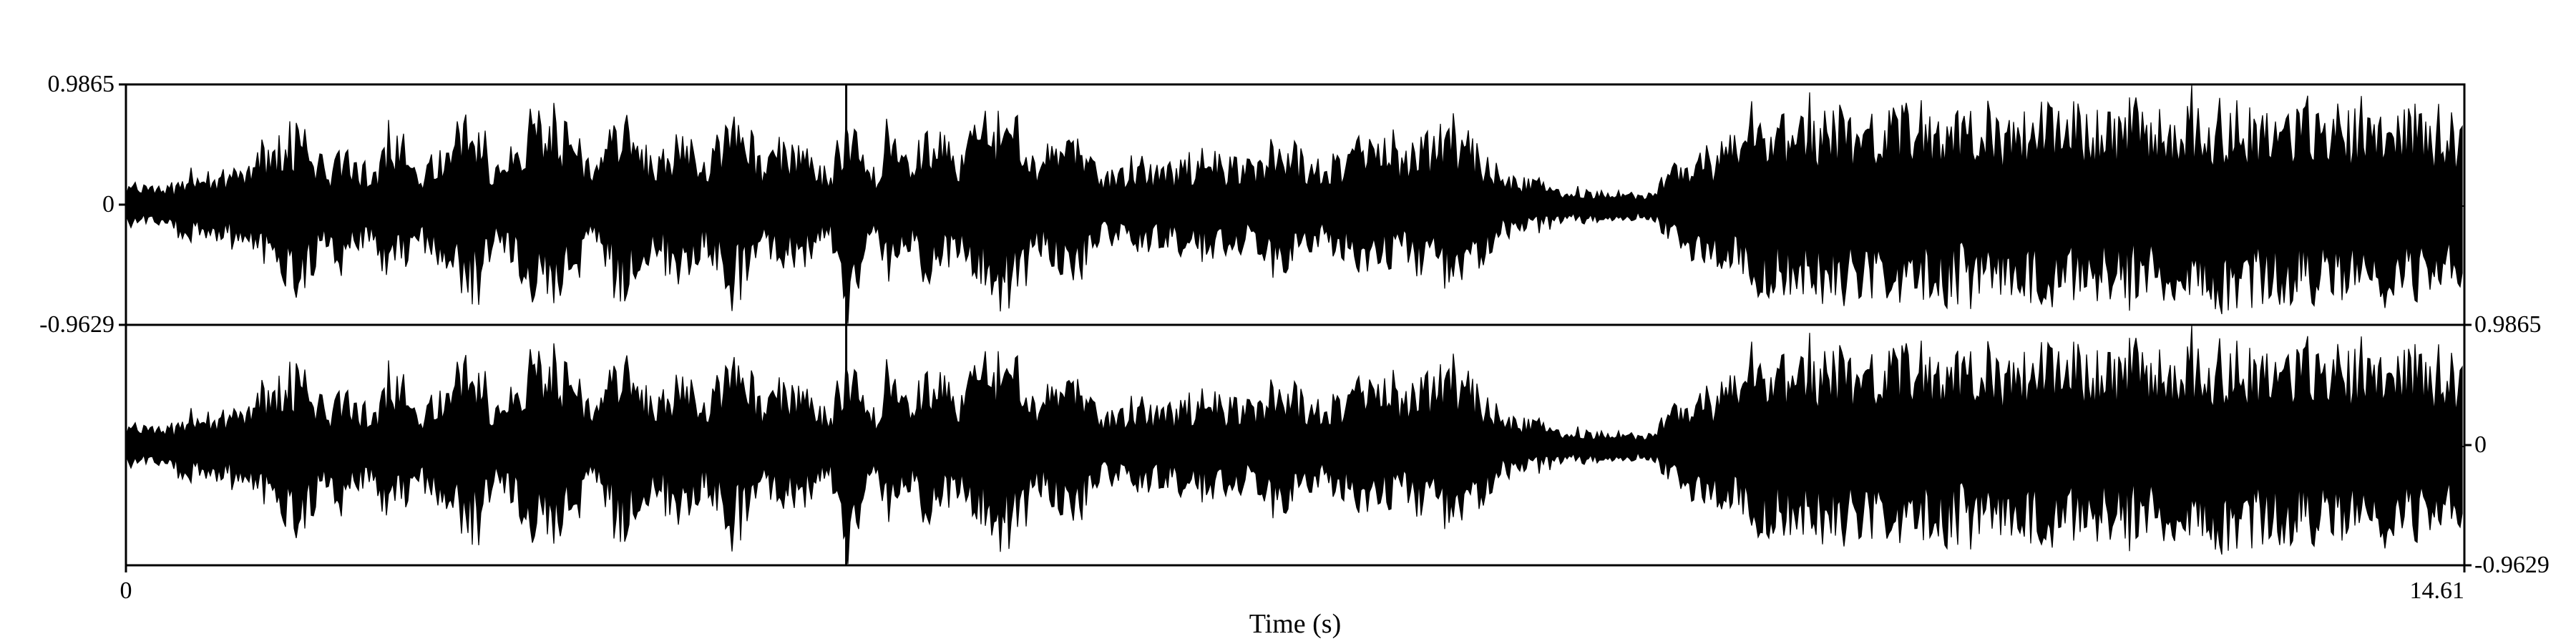  What do you see at coordinates (81, 84) in the screenshot?
I see `ch1-ytick-label-top: 0.9865` at bounding box center [81, 84].